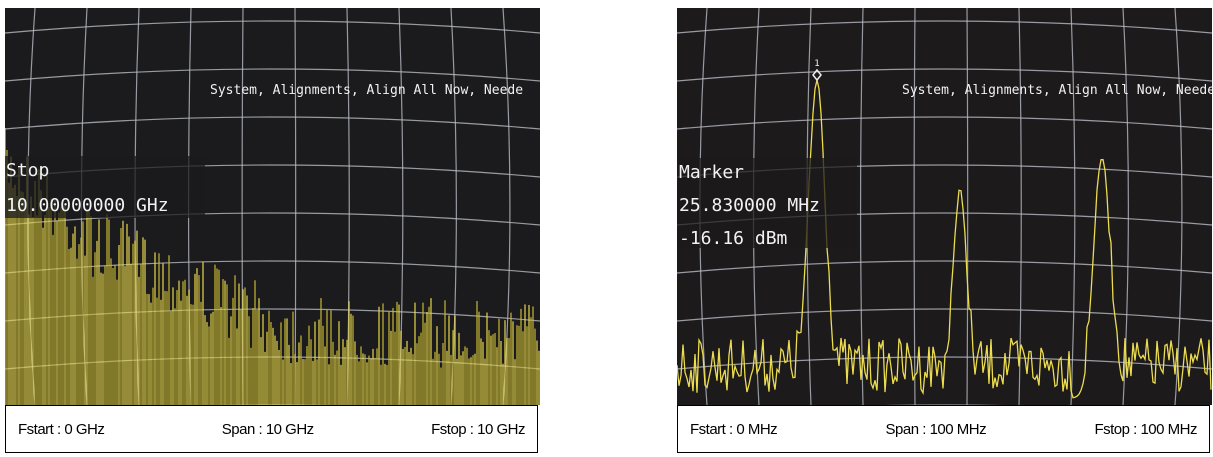 The image size is (1213, 457). Describe the element at coordinates (87, 205) in the screenshot. I see `readout-line: 10.00000000 GHz` at that location.